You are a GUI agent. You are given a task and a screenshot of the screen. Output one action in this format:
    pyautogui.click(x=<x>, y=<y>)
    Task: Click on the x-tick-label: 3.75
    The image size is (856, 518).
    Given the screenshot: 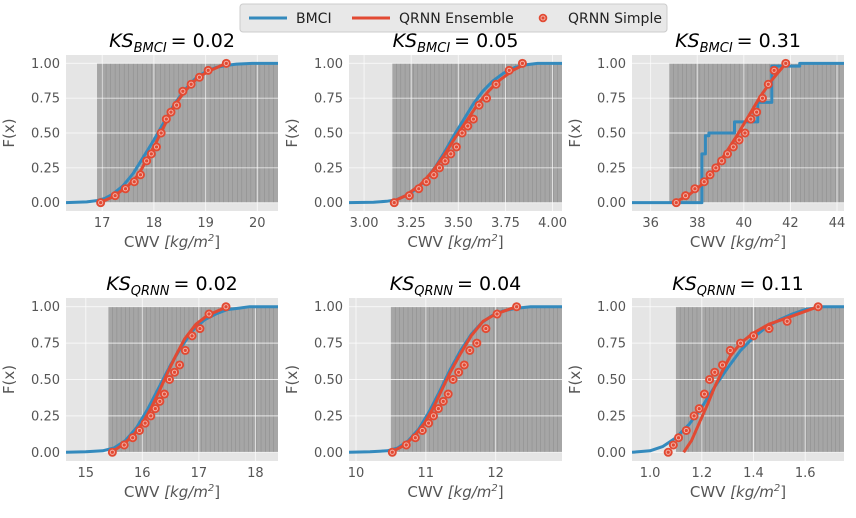 What is the action you would take?
    pyautogui.click(x=505, y=223)
    